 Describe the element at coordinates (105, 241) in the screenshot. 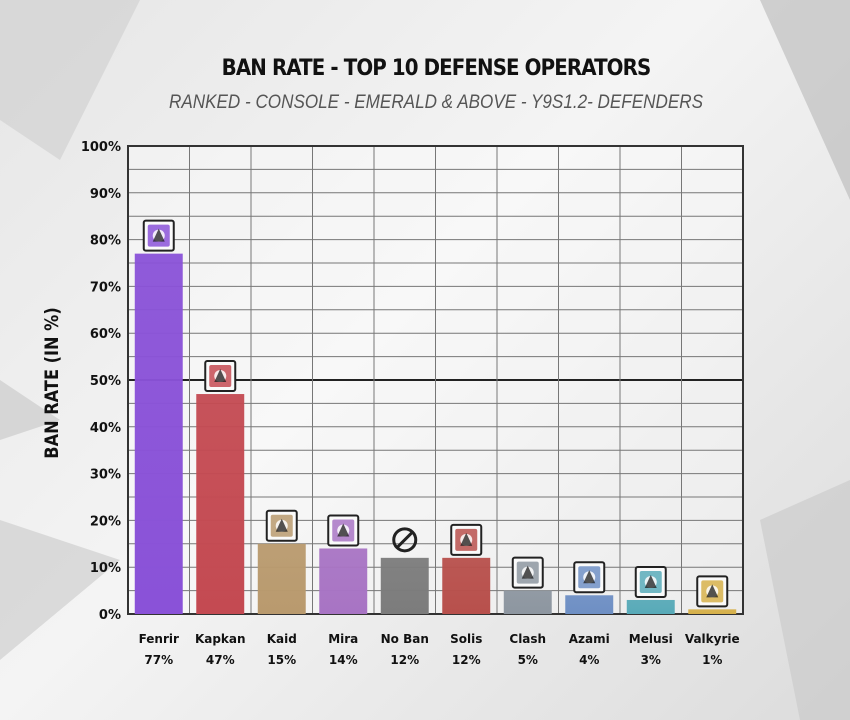

I see `y-tick-label: 80%` at that location.